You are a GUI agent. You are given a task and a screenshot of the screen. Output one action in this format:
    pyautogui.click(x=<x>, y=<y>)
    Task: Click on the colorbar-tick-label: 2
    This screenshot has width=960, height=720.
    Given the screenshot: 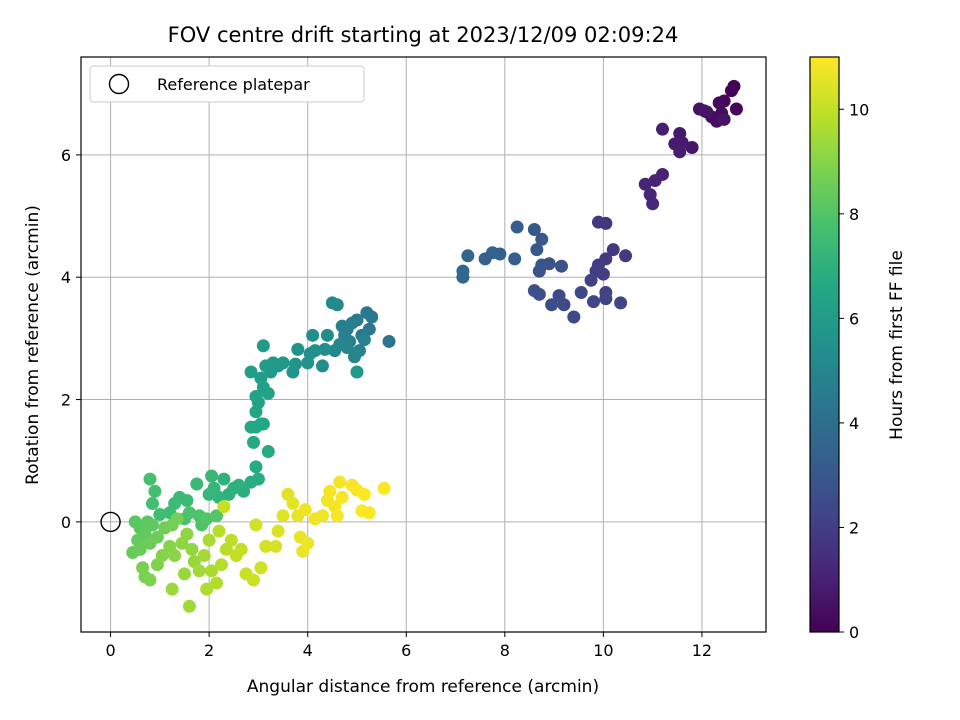 What is the action you would take?
    pyautogui.click(x=854, y=527)
    